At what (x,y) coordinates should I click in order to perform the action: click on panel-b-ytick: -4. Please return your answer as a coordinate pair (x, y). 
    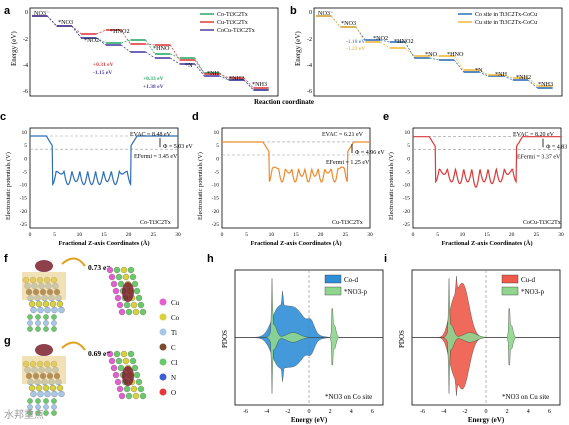
    Looking at the image, I should click on (309, 66).